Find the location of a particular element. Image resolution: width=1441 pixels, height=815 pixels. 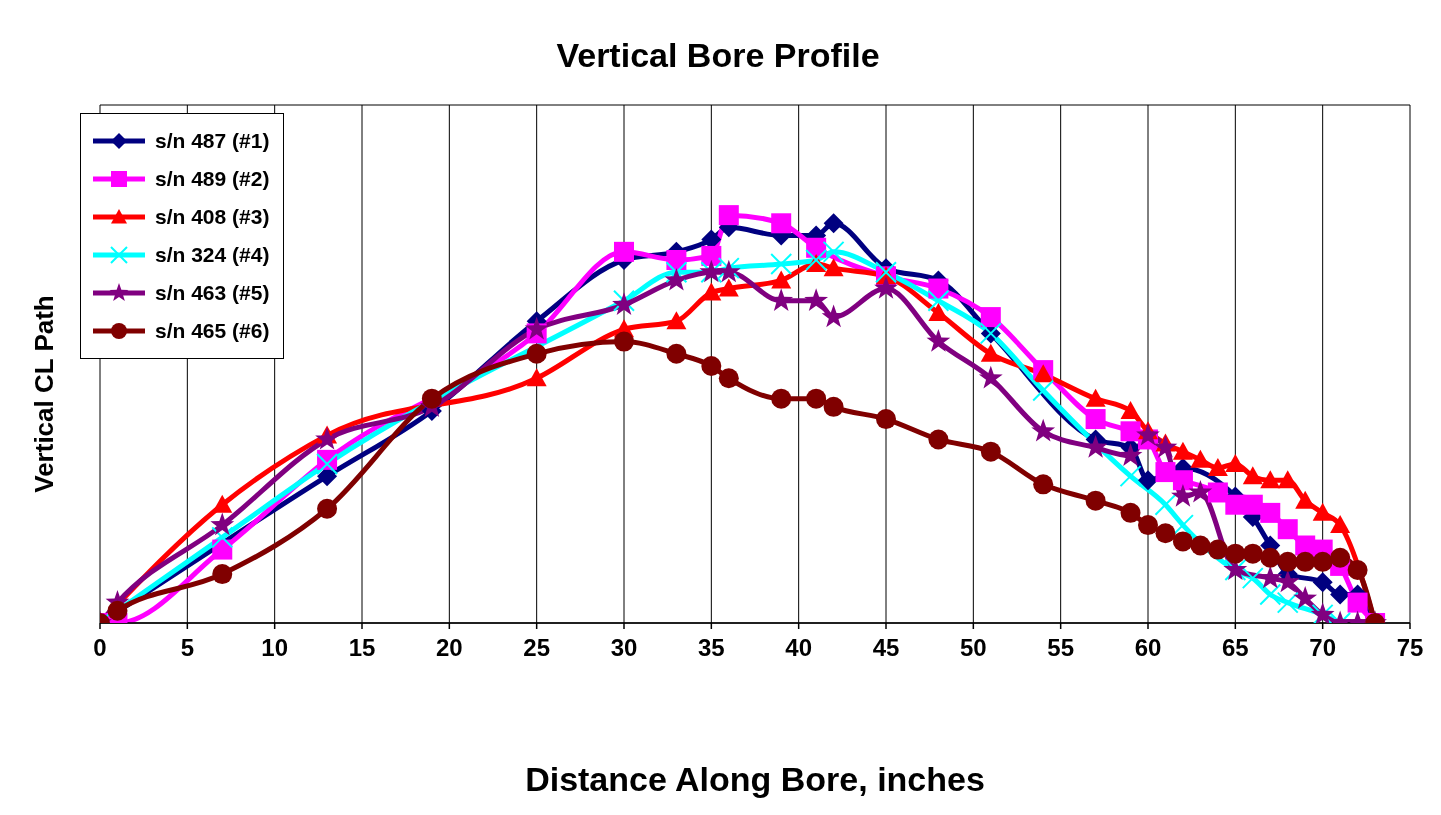

x-tick-label: 45 is located at coordinates (886, 648).